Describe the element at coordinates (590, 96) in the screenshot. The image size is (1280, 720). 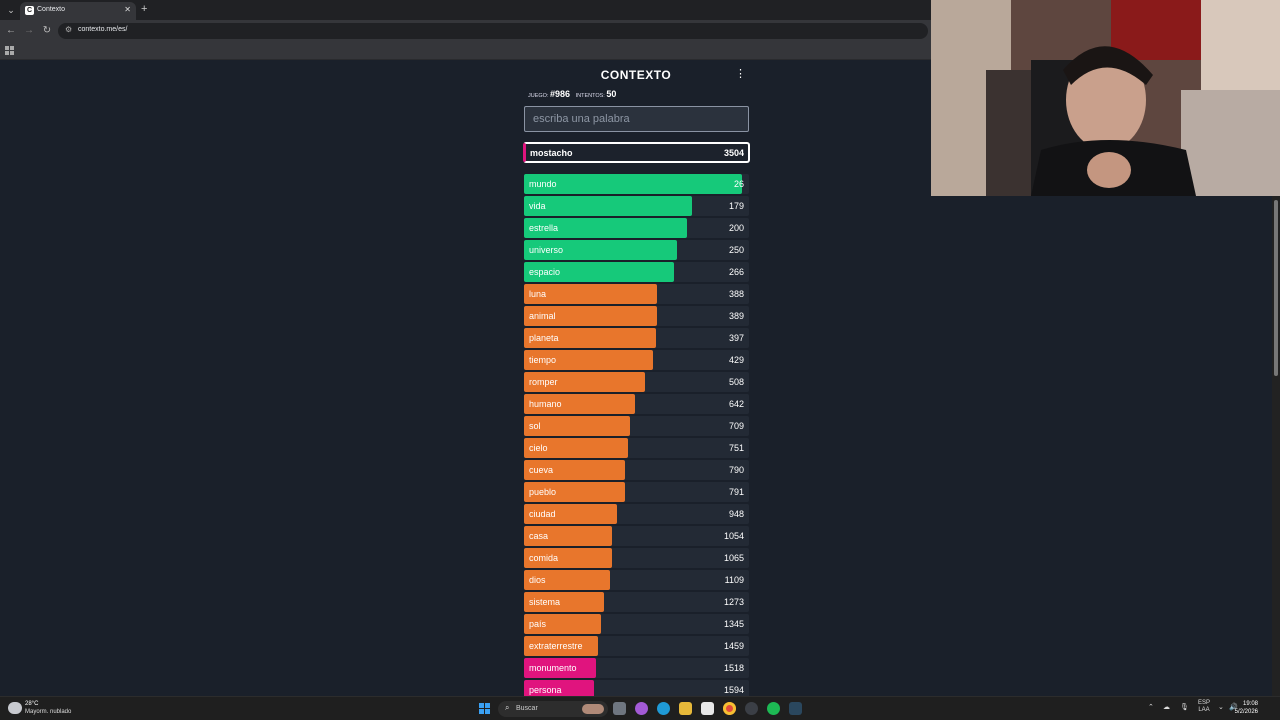
I see `attempts-label: intentos:` at that location.